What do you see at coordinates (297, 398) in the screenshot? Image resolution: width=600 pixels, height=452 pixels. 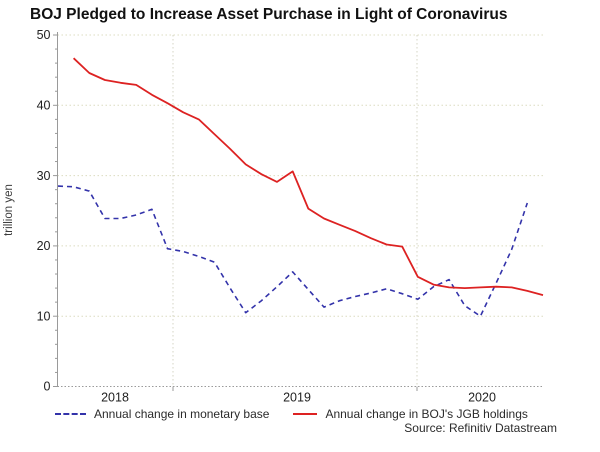 I see `svg-text: 2019` at bounding box center [297, 398].